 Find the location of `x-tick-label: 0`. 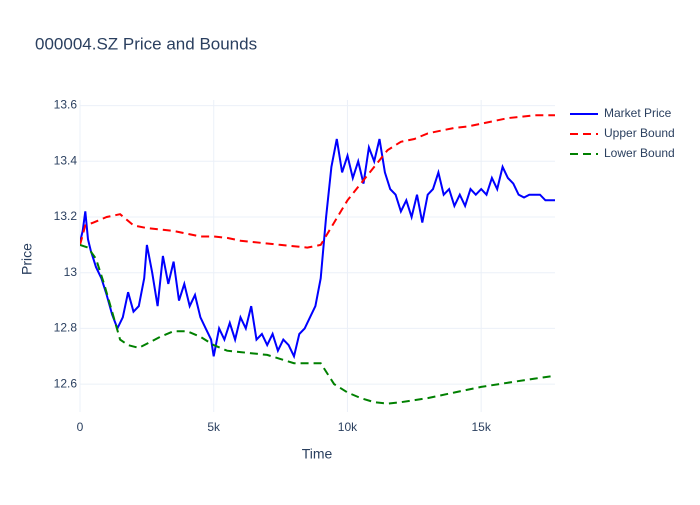

x-tick-label: 0 is located at coordinates (80, 427).